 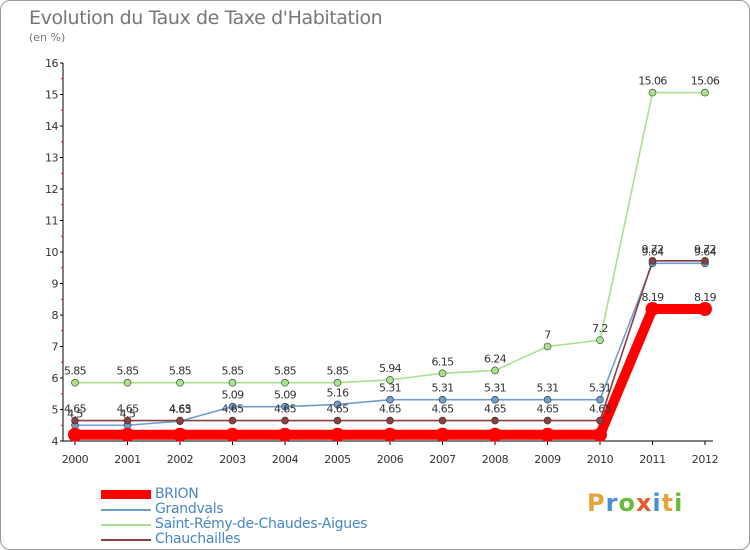 I want to click on legend-item-saint-remy: Saint-Rémy-de-Chaudes-Aigues, so click(x=266, y=524).